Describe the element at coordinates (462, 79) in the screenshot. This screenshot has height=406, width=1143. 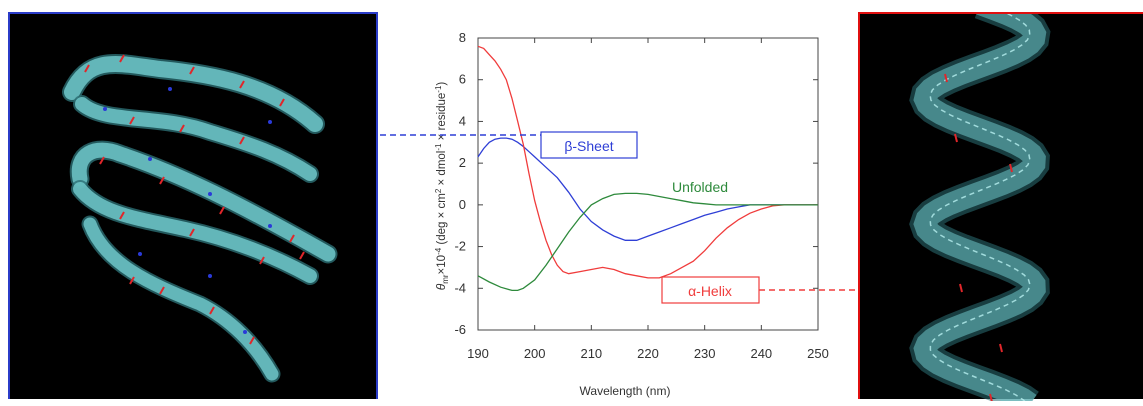
I see `y-tick-label: 6` at that location.